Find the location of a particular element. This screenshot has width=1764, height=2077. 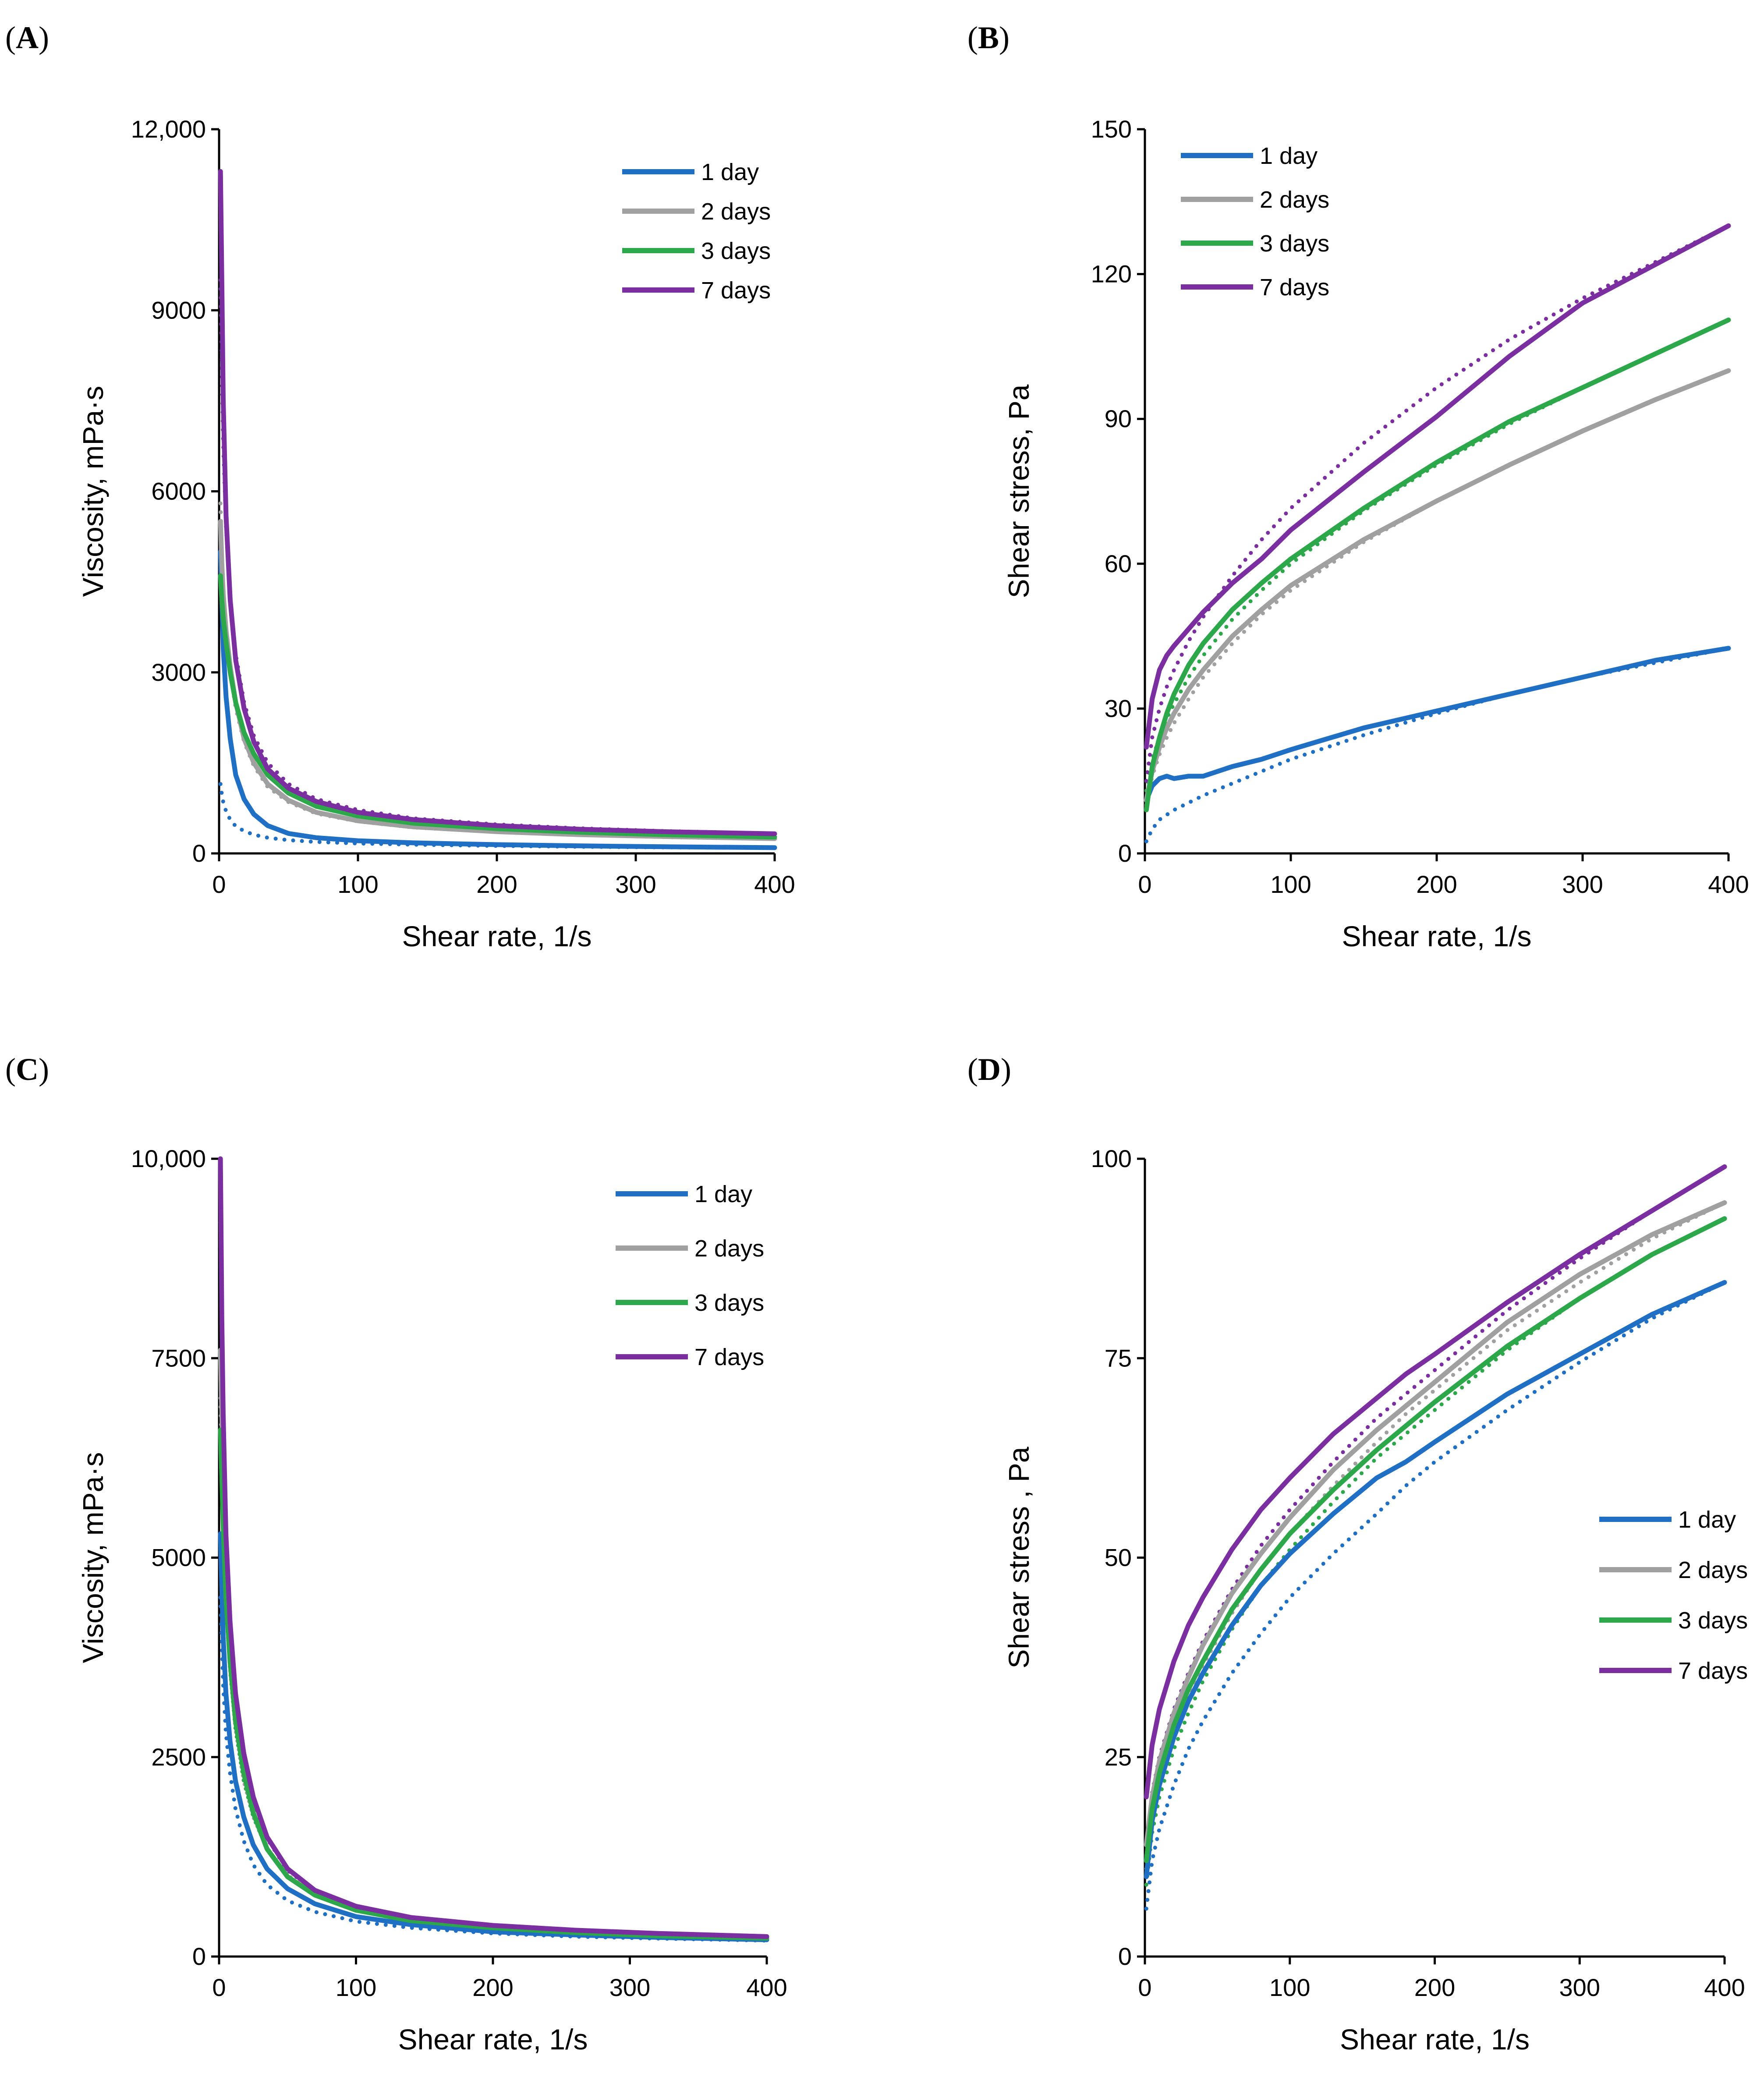

panel-d-label: (D) is located at coordinates (989, 1069).